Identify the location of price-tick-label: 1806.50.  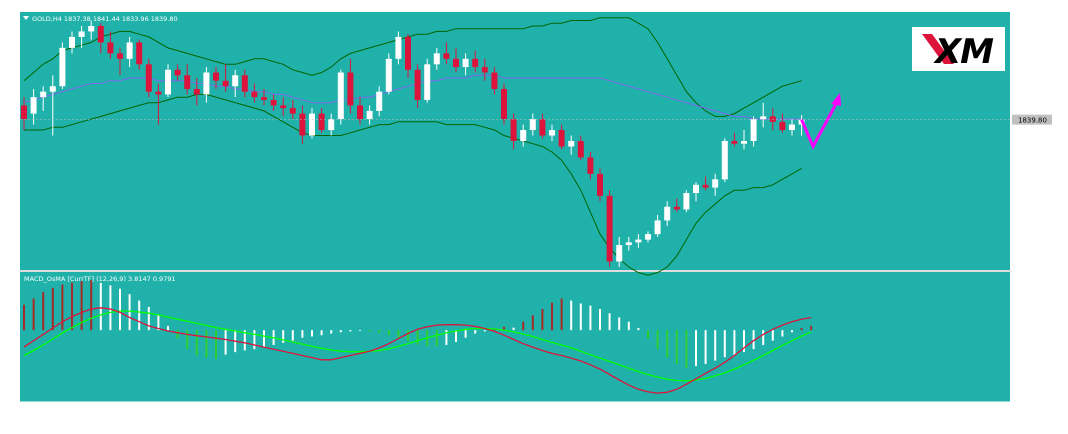
(1032, 212).